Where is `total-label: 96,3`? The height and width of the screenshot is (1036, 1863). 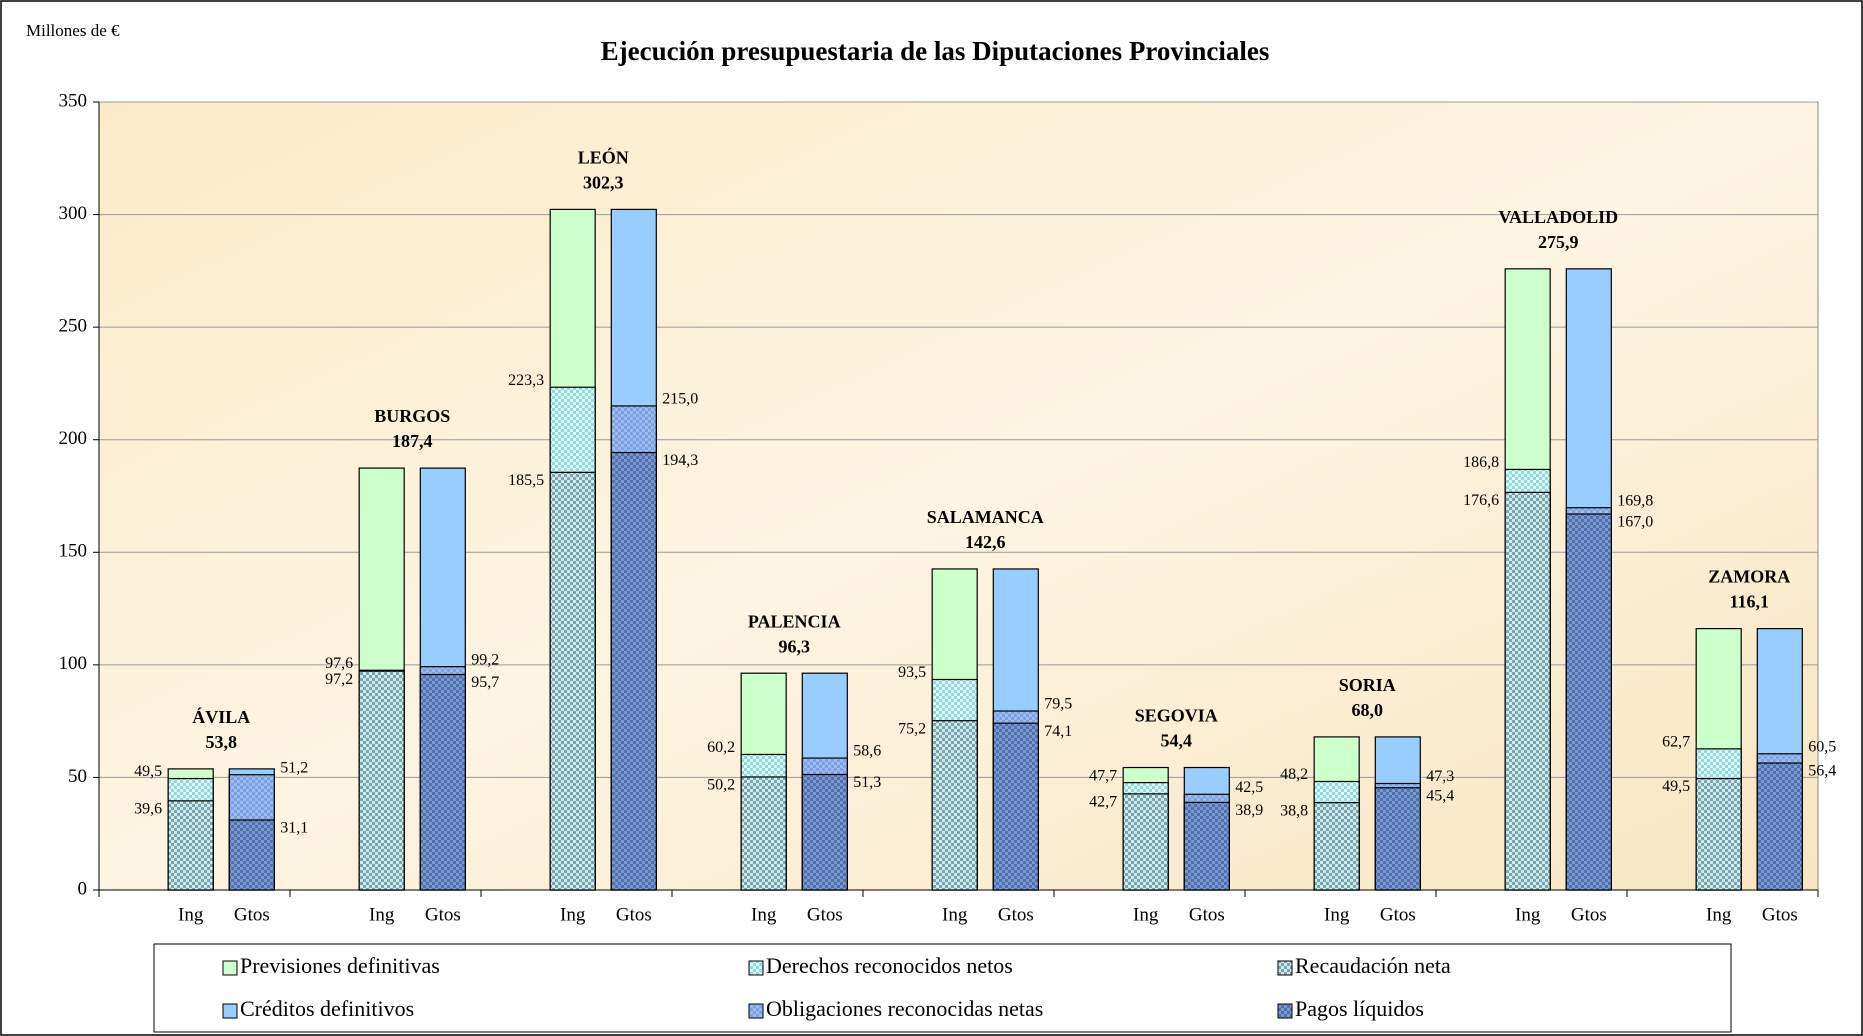
total-label: 96,3 is located at coordinates (794, 646).